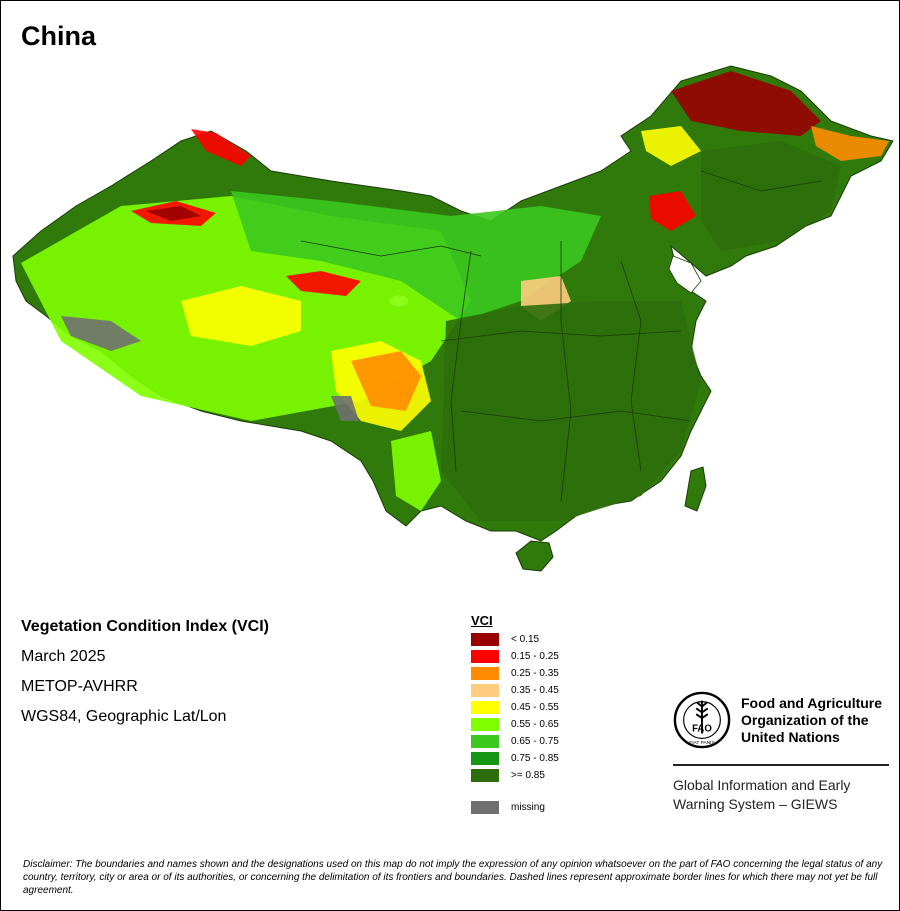 The height and width of the screenshot is (911, 900). I want to click on vci-patch-orange-northeast, so click(850, 143).